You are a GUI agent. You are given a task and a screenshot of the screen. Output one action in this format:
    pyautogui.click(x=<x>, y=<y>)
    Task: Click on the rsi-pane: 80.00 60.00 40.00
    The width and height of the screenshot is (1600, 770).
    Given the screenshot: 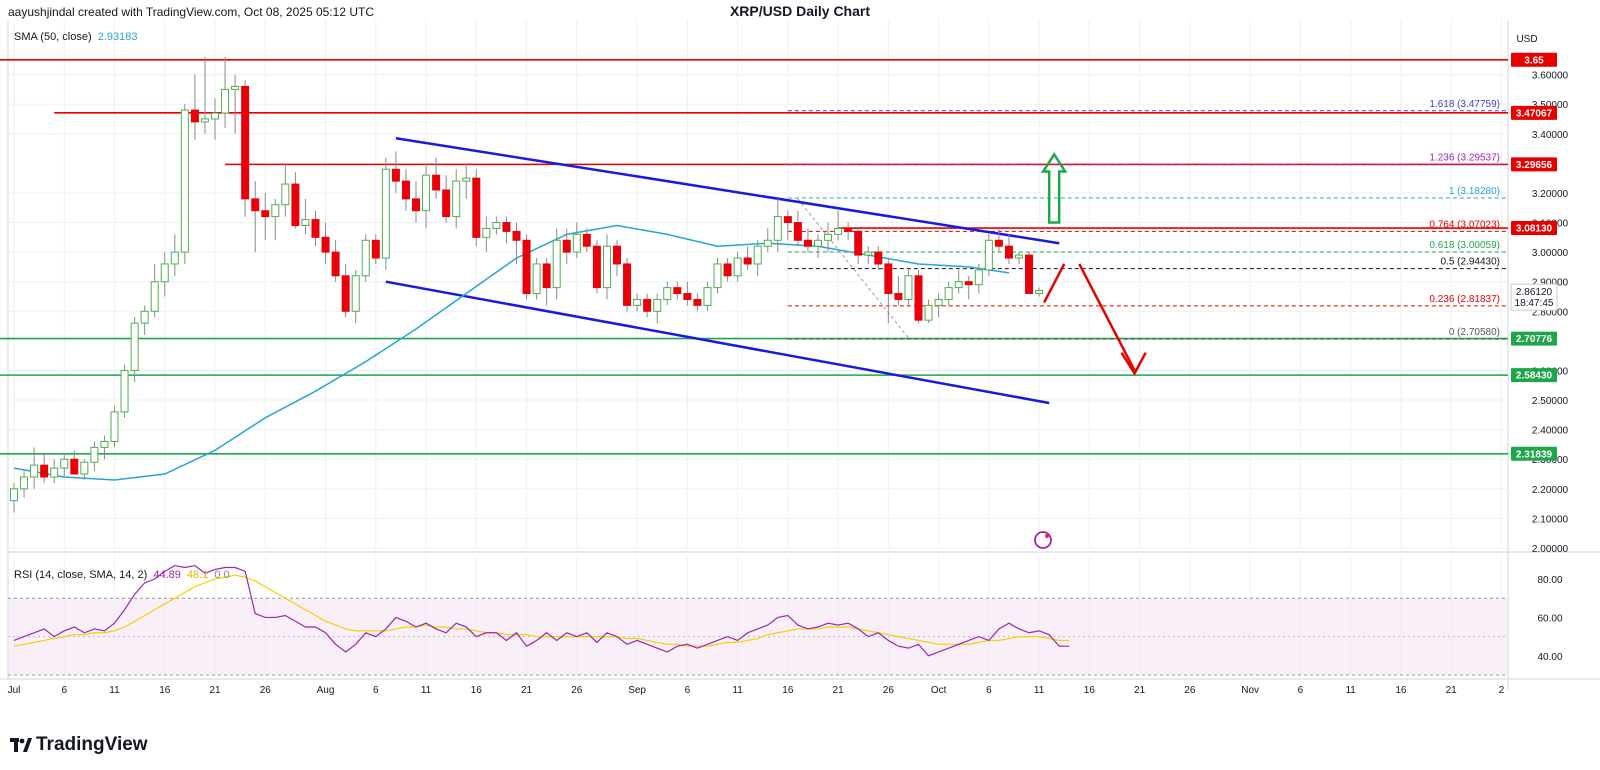 What is the action you would take?
    pyautogui.click(x=785, y=620)
    